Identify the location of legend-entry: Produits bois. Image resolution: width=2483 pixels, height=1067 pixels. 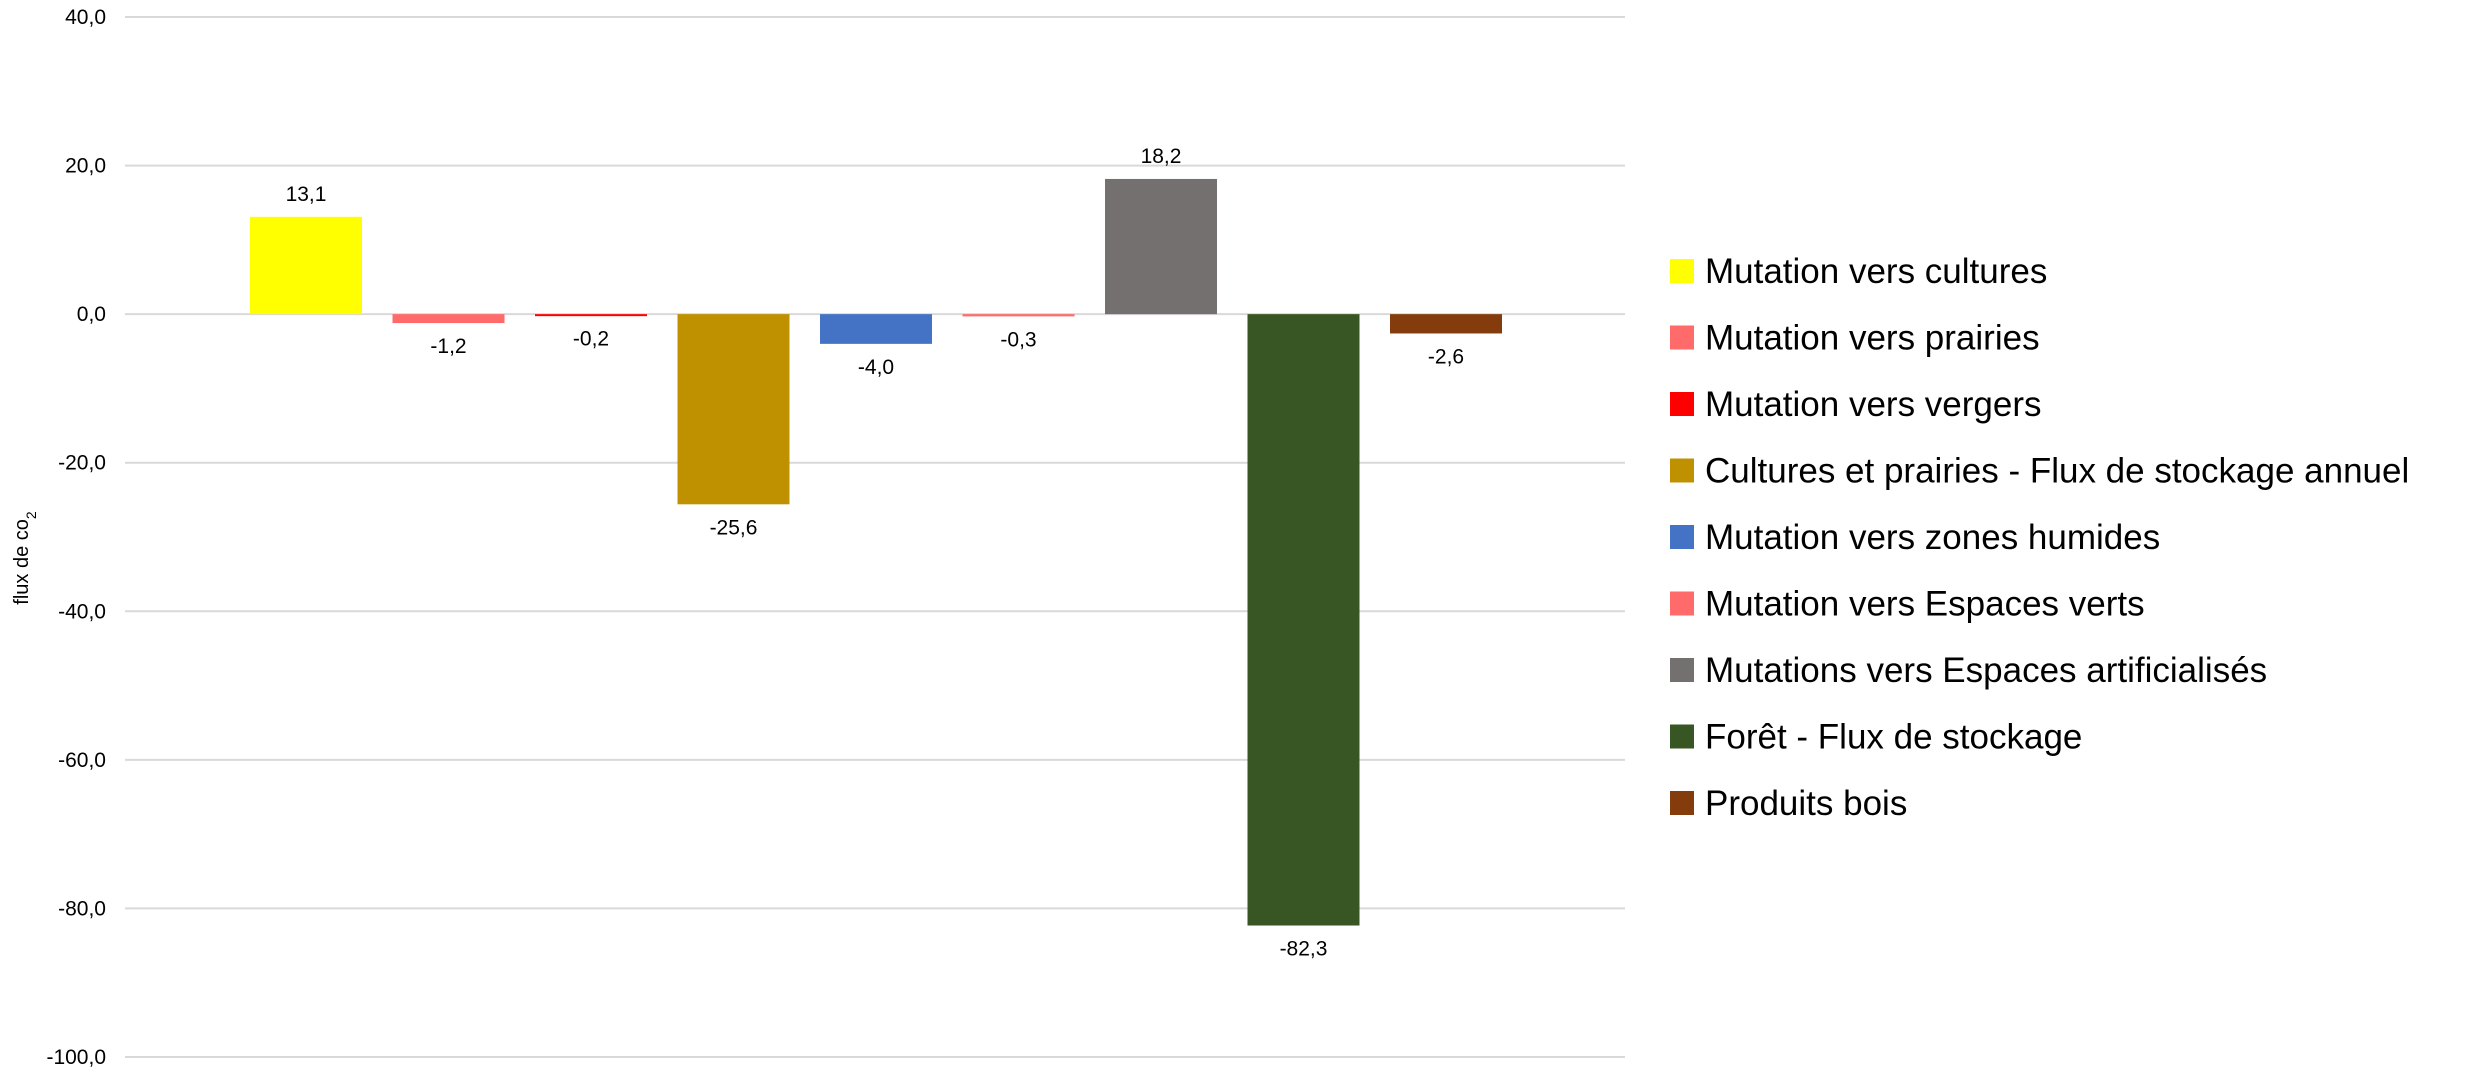
(1788, 803).